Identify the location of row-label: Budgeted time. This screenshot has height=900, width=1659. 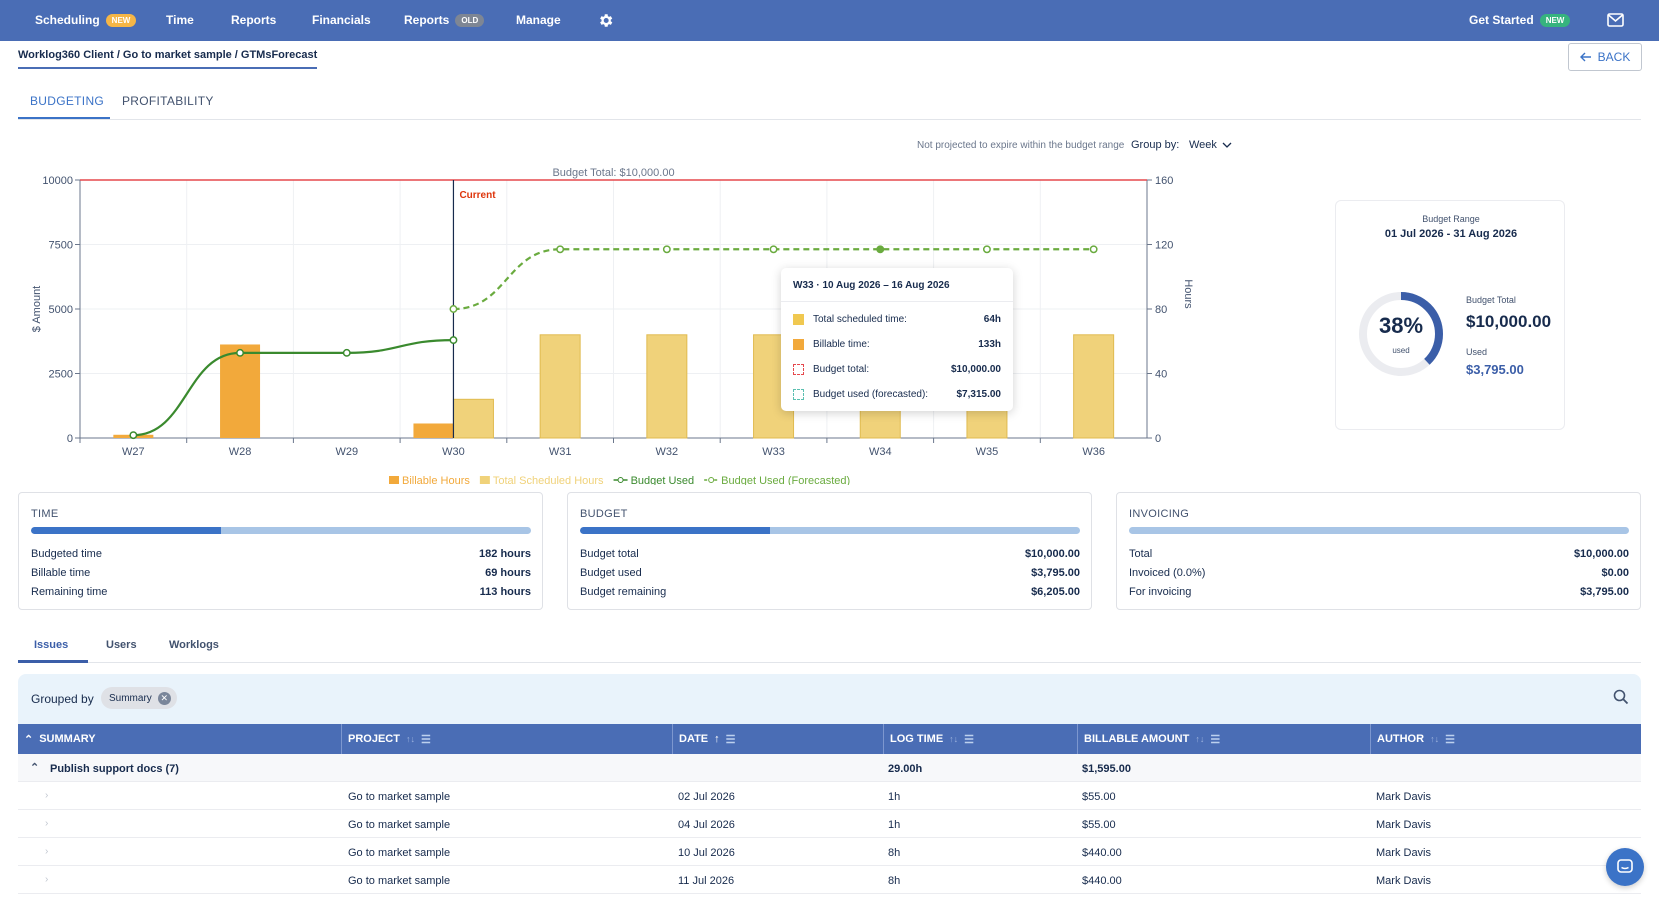
(66, 554).